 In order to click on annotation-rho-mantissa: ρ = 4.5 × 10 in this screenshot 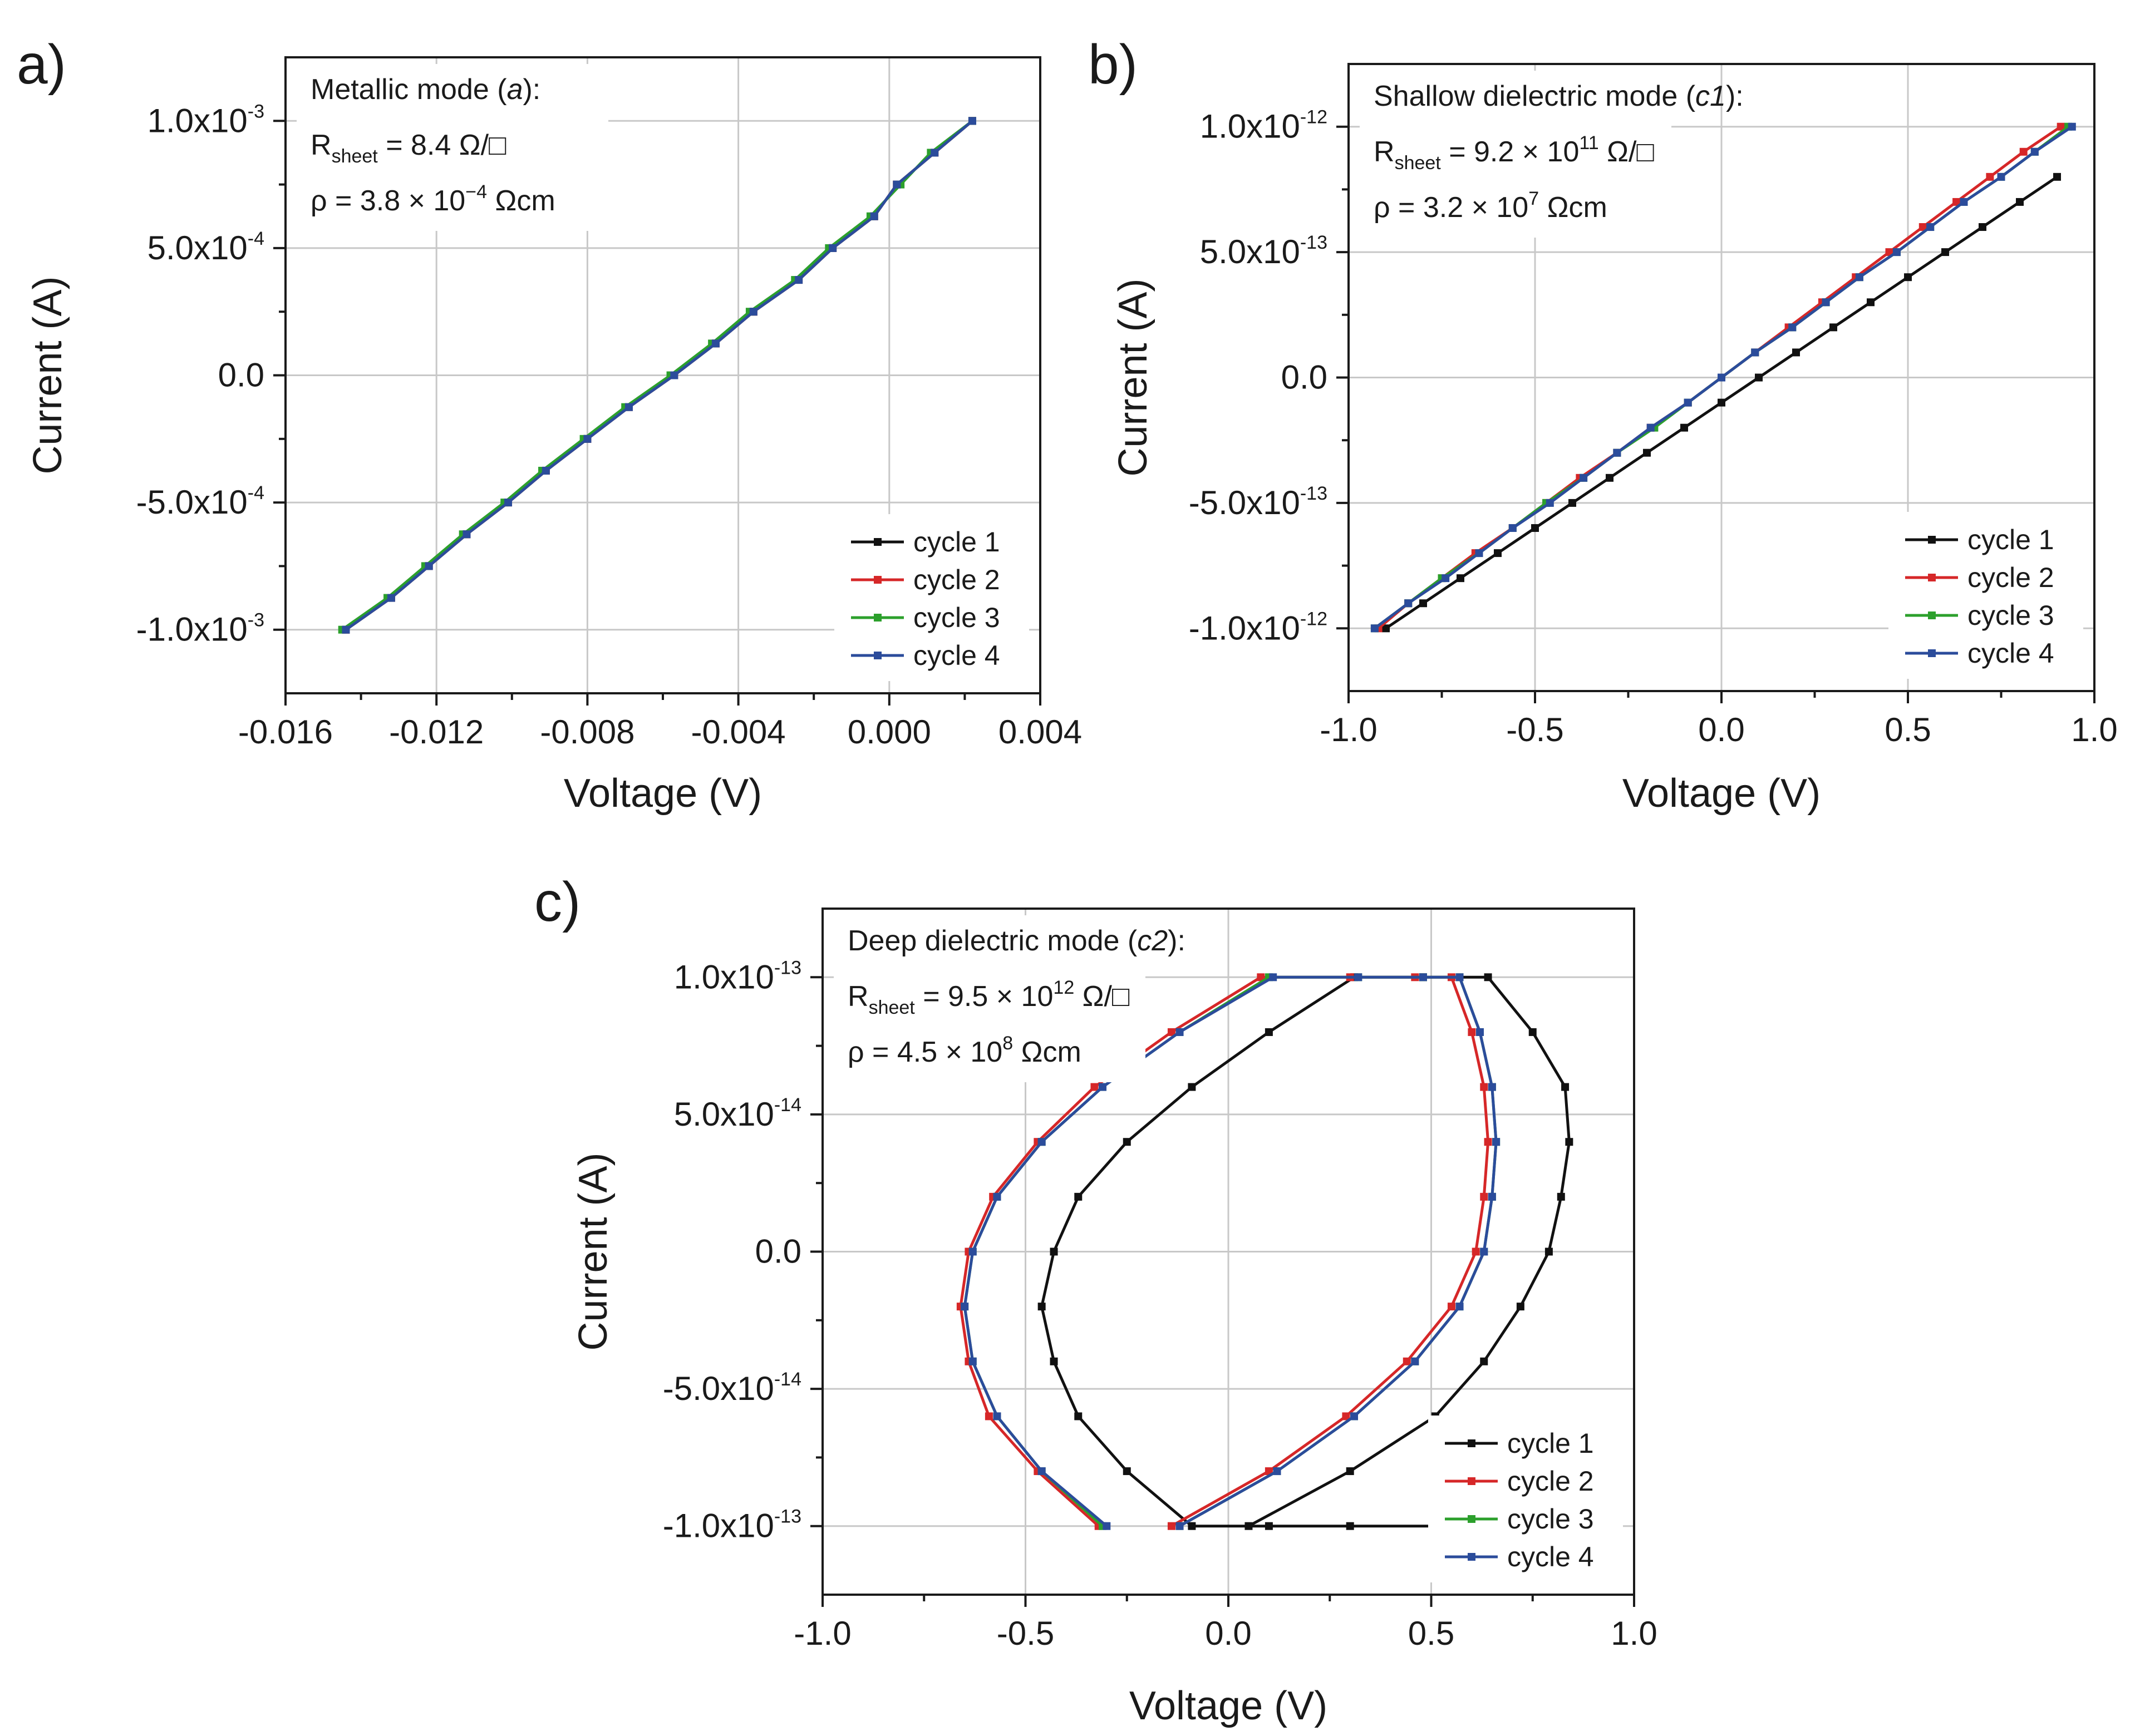, I will do `click(925, 1052)`.